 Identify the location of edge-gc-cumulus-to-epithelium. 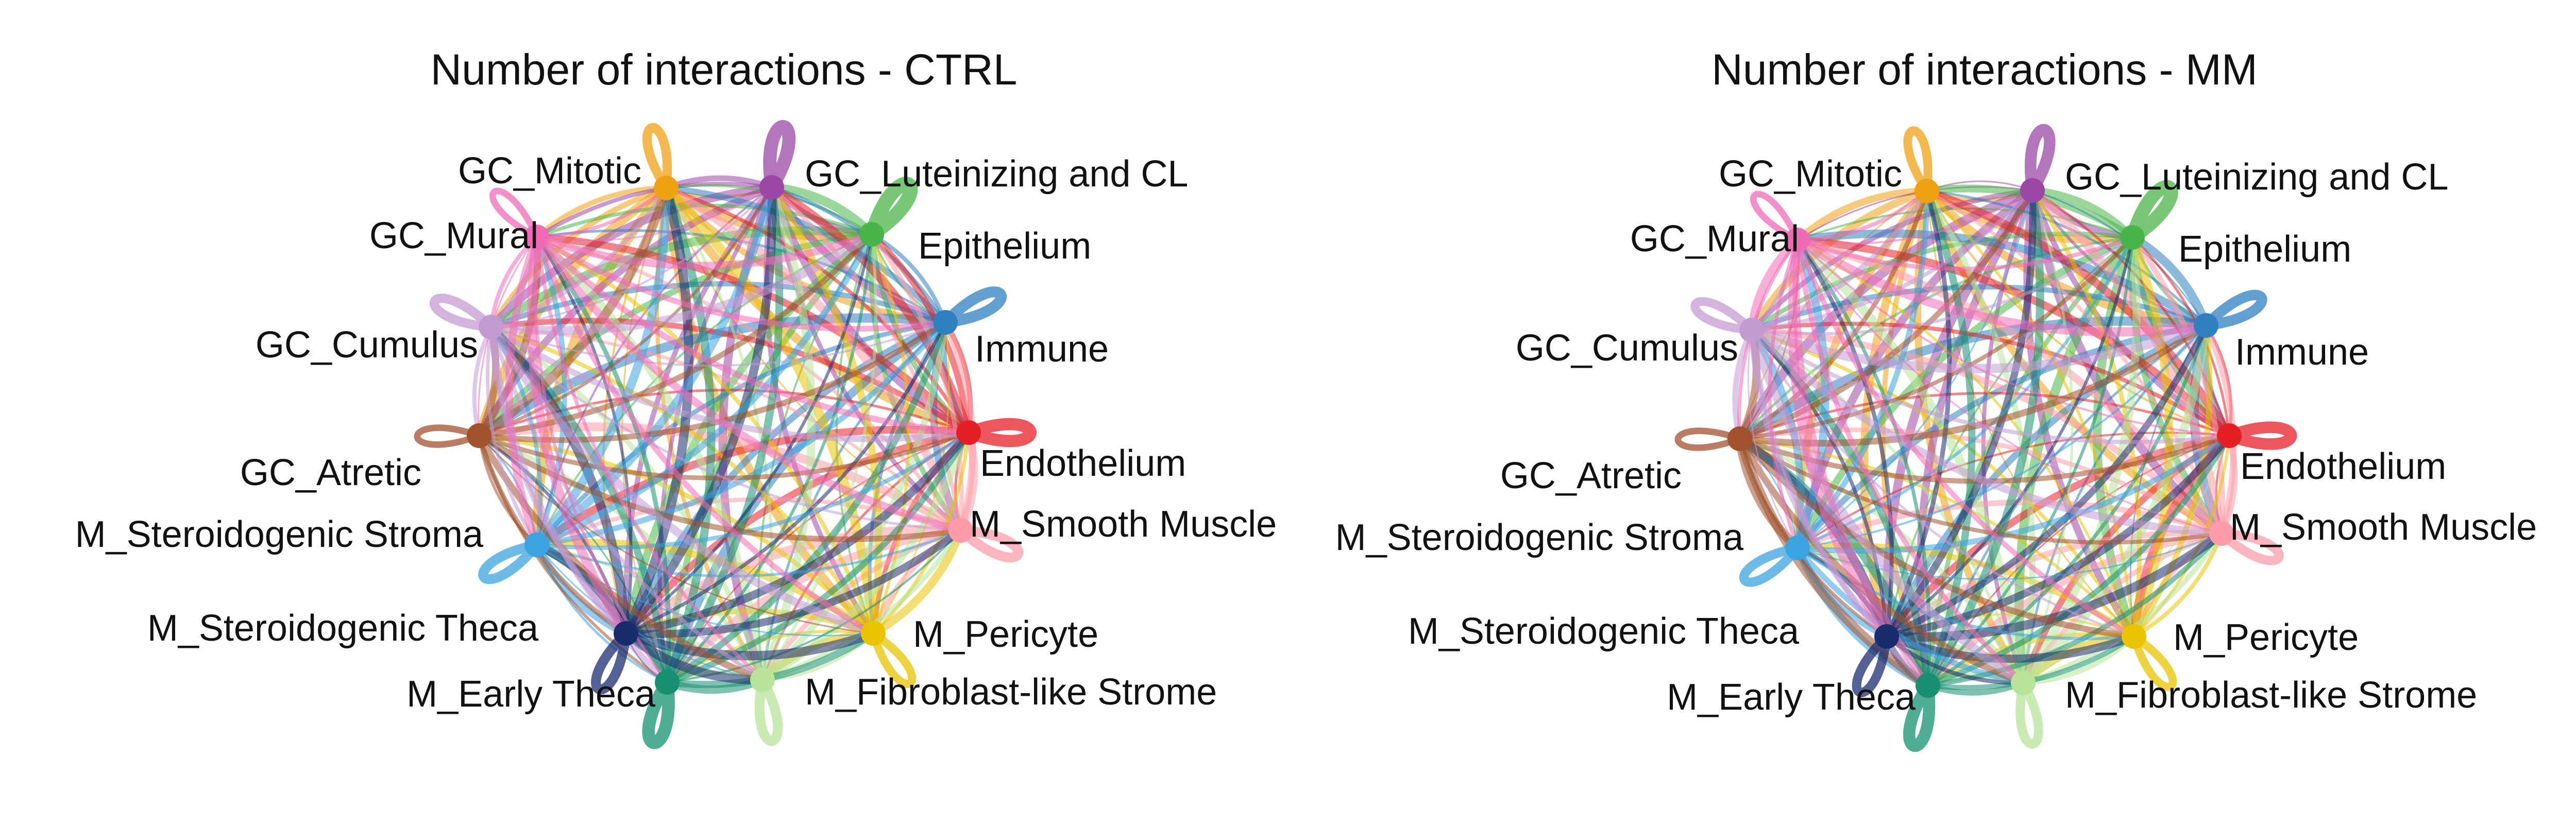
(681, 283).